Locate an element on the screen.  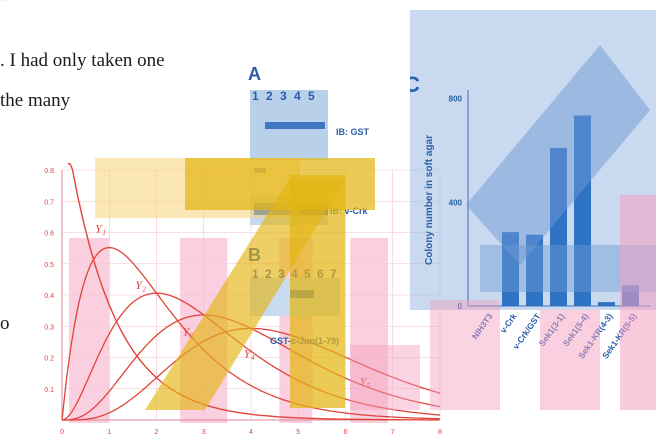
x-tick-label: 7 is located at coordinates (393, 432).